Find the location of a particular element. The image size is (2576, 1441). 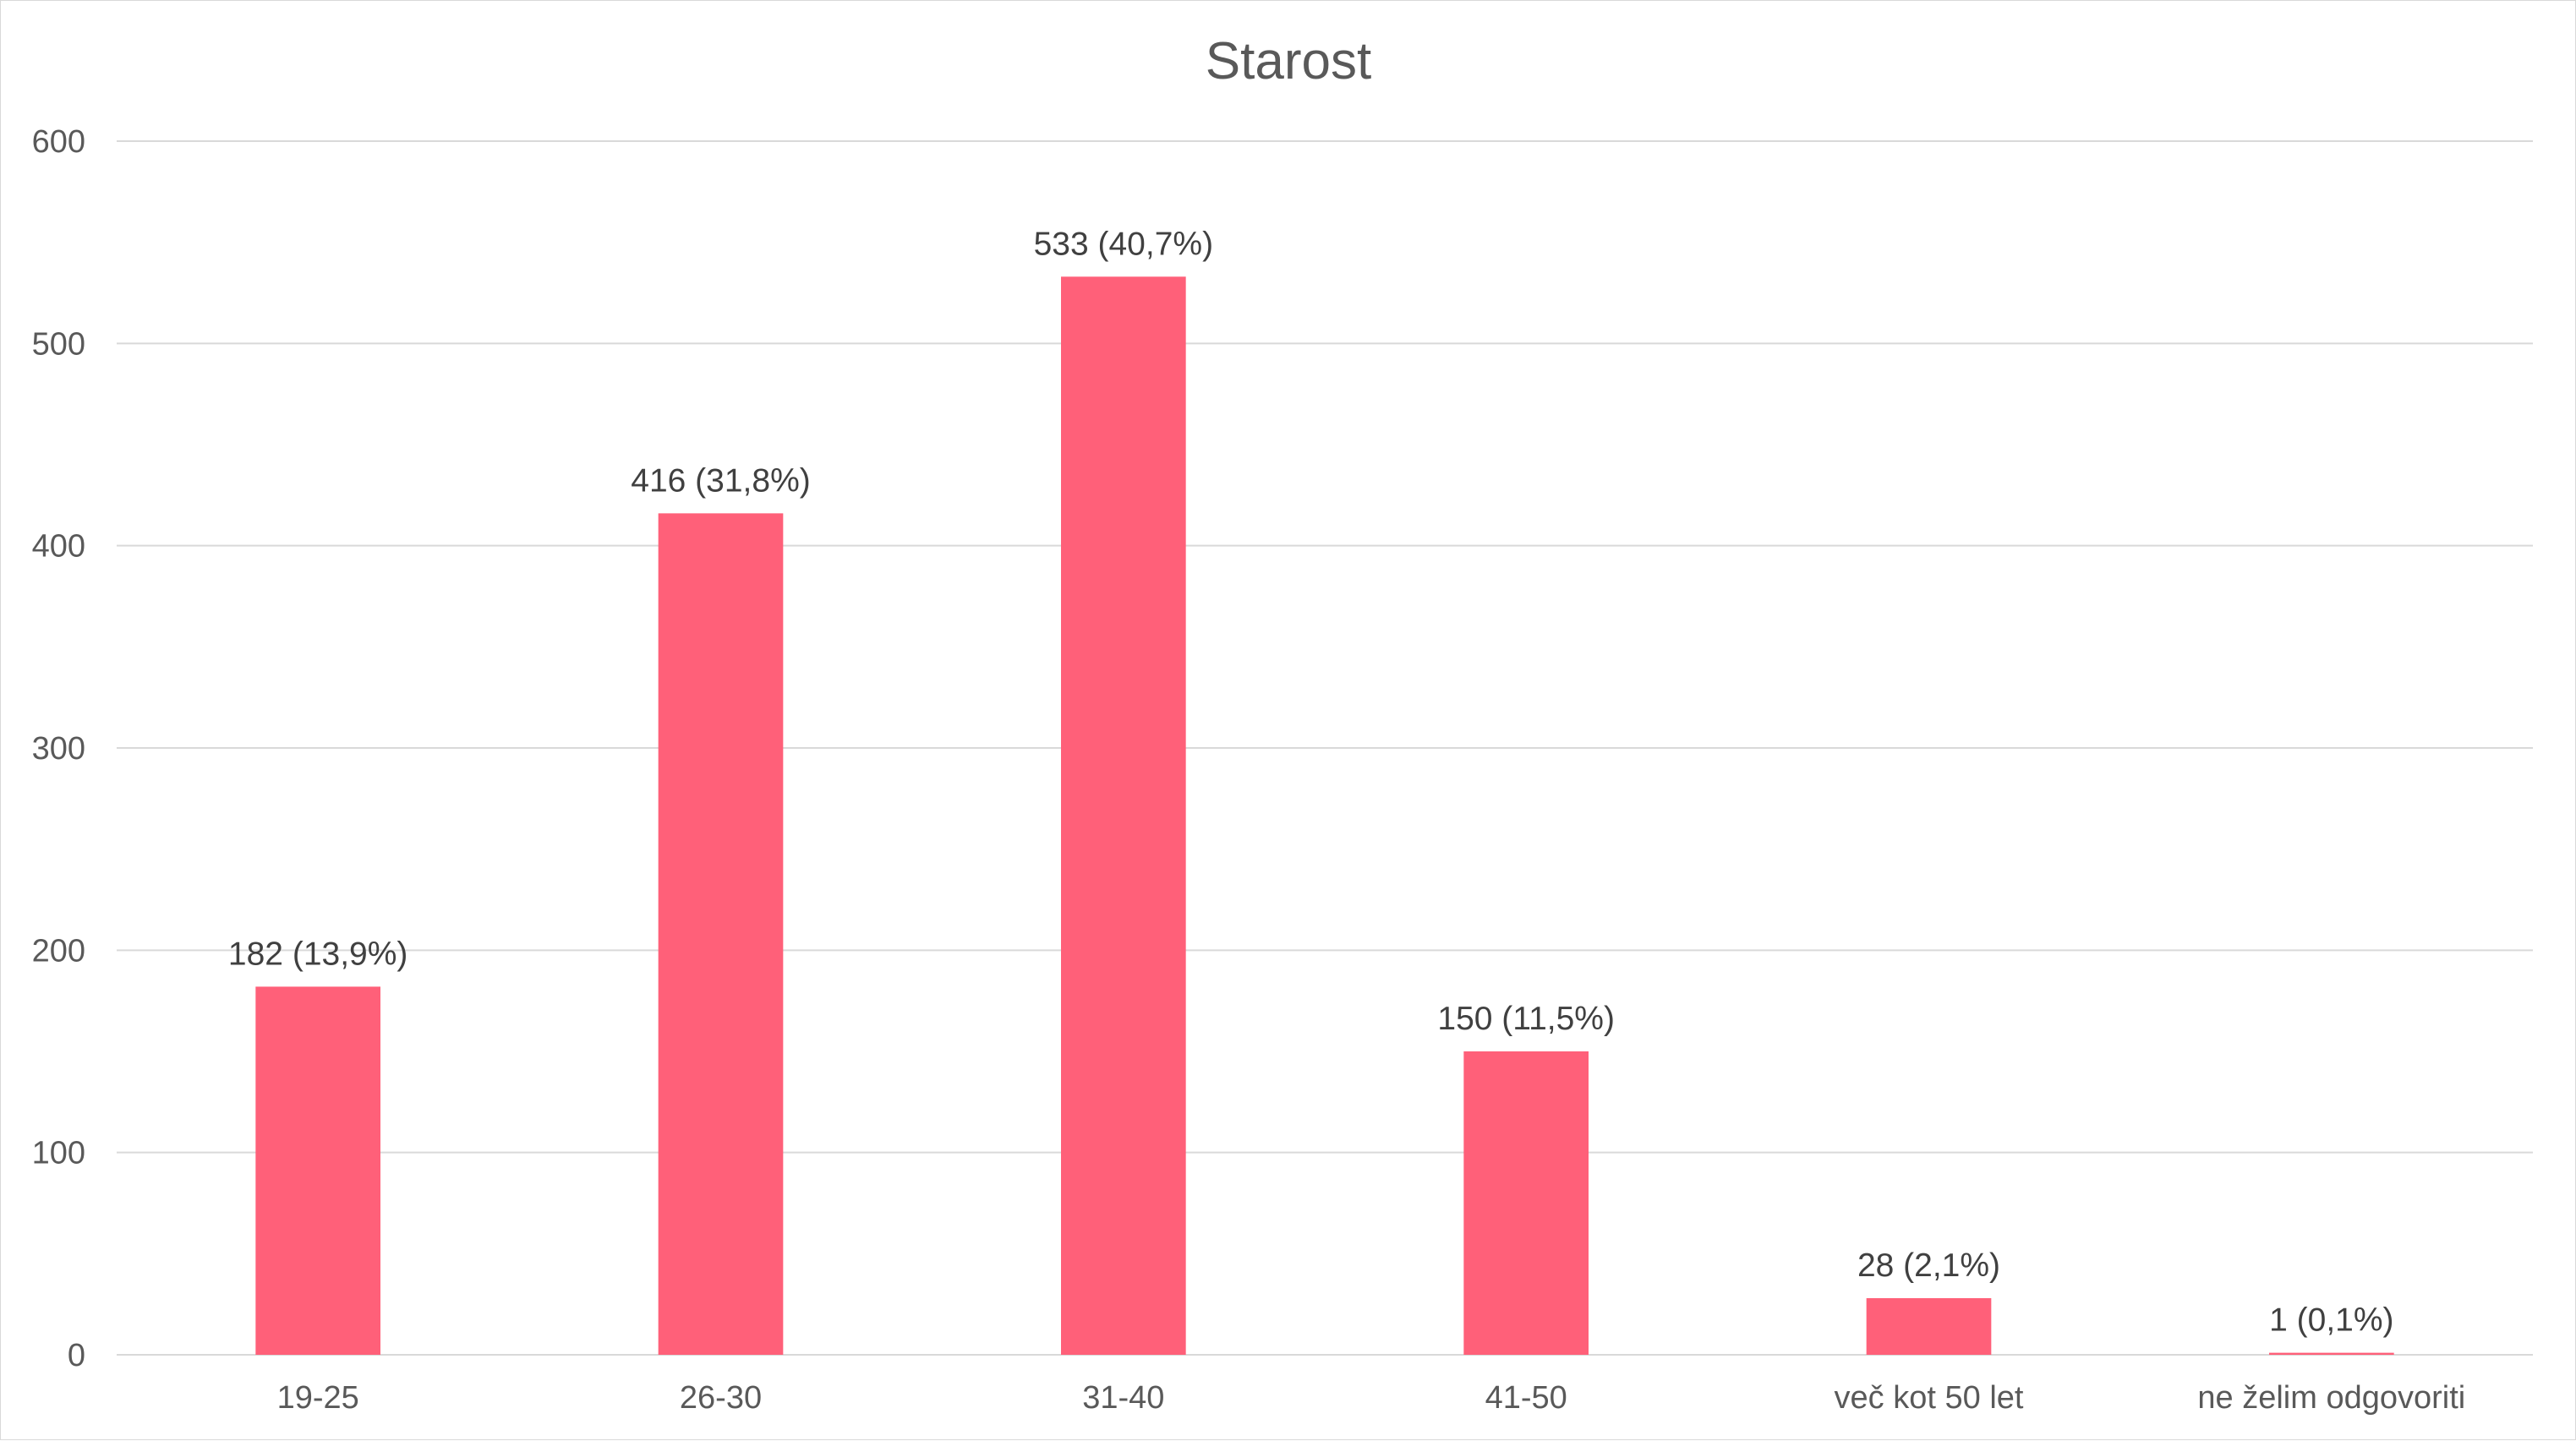

y-tick-label: 100 is located at coordinates (59, 1154).